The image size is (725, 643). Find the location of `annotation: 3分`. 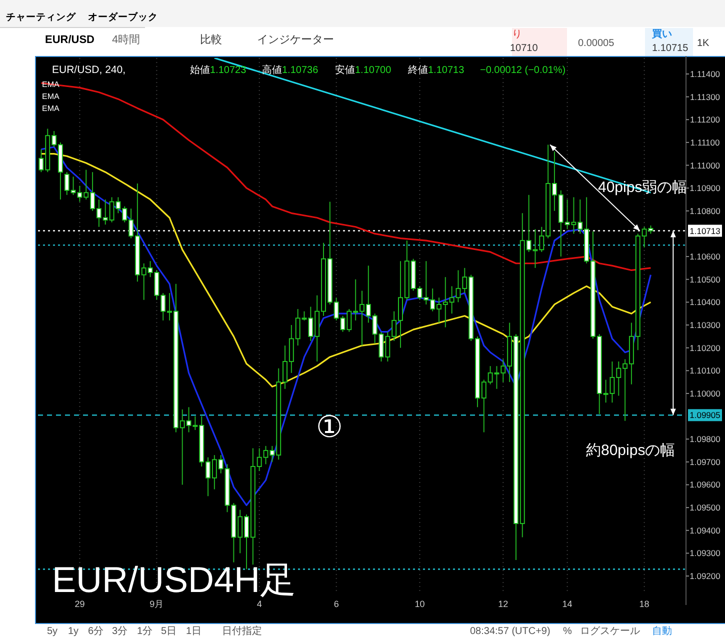

annotation: 3分 is located at coordinates (120, 631).